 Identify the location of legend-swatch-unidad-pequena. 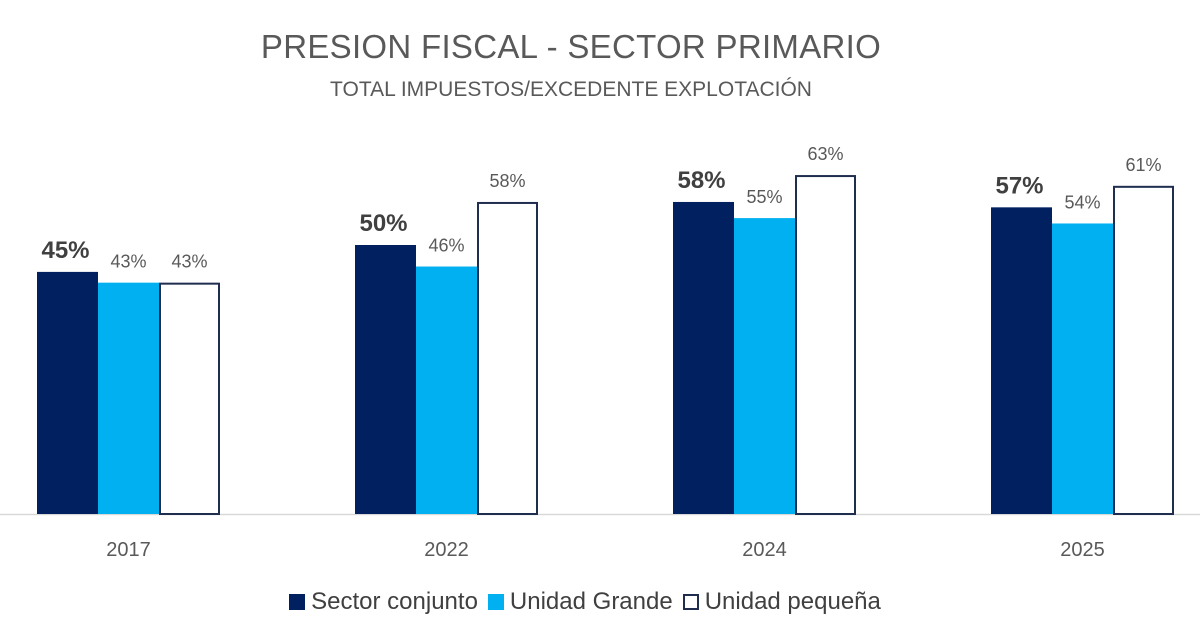
(690, 602).